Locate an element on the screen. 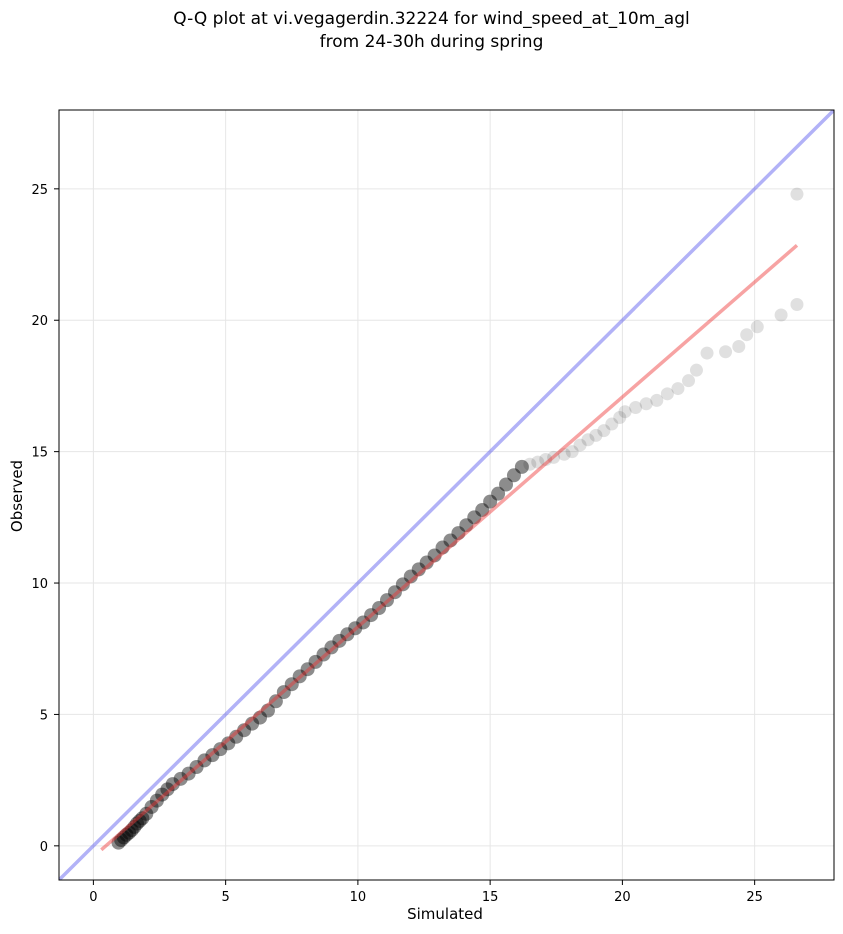 This screenshot has width=843, height=934. x-tick-label-5: 25 is located at coordinates (754, 897).